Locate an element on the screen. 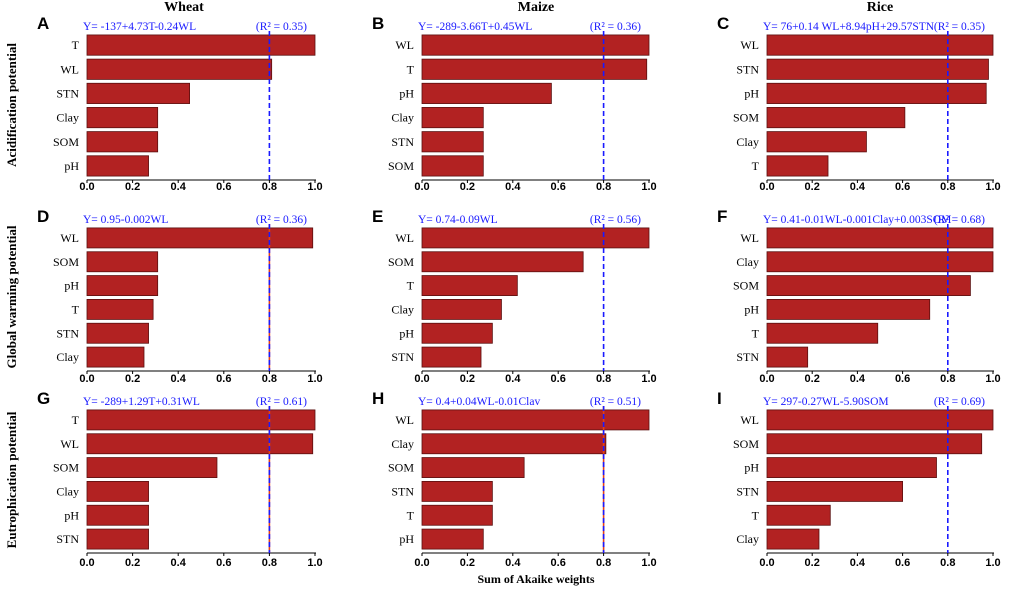 The image size is (1021, 591). panel-label-H: H is located at coordinates (378, 398).